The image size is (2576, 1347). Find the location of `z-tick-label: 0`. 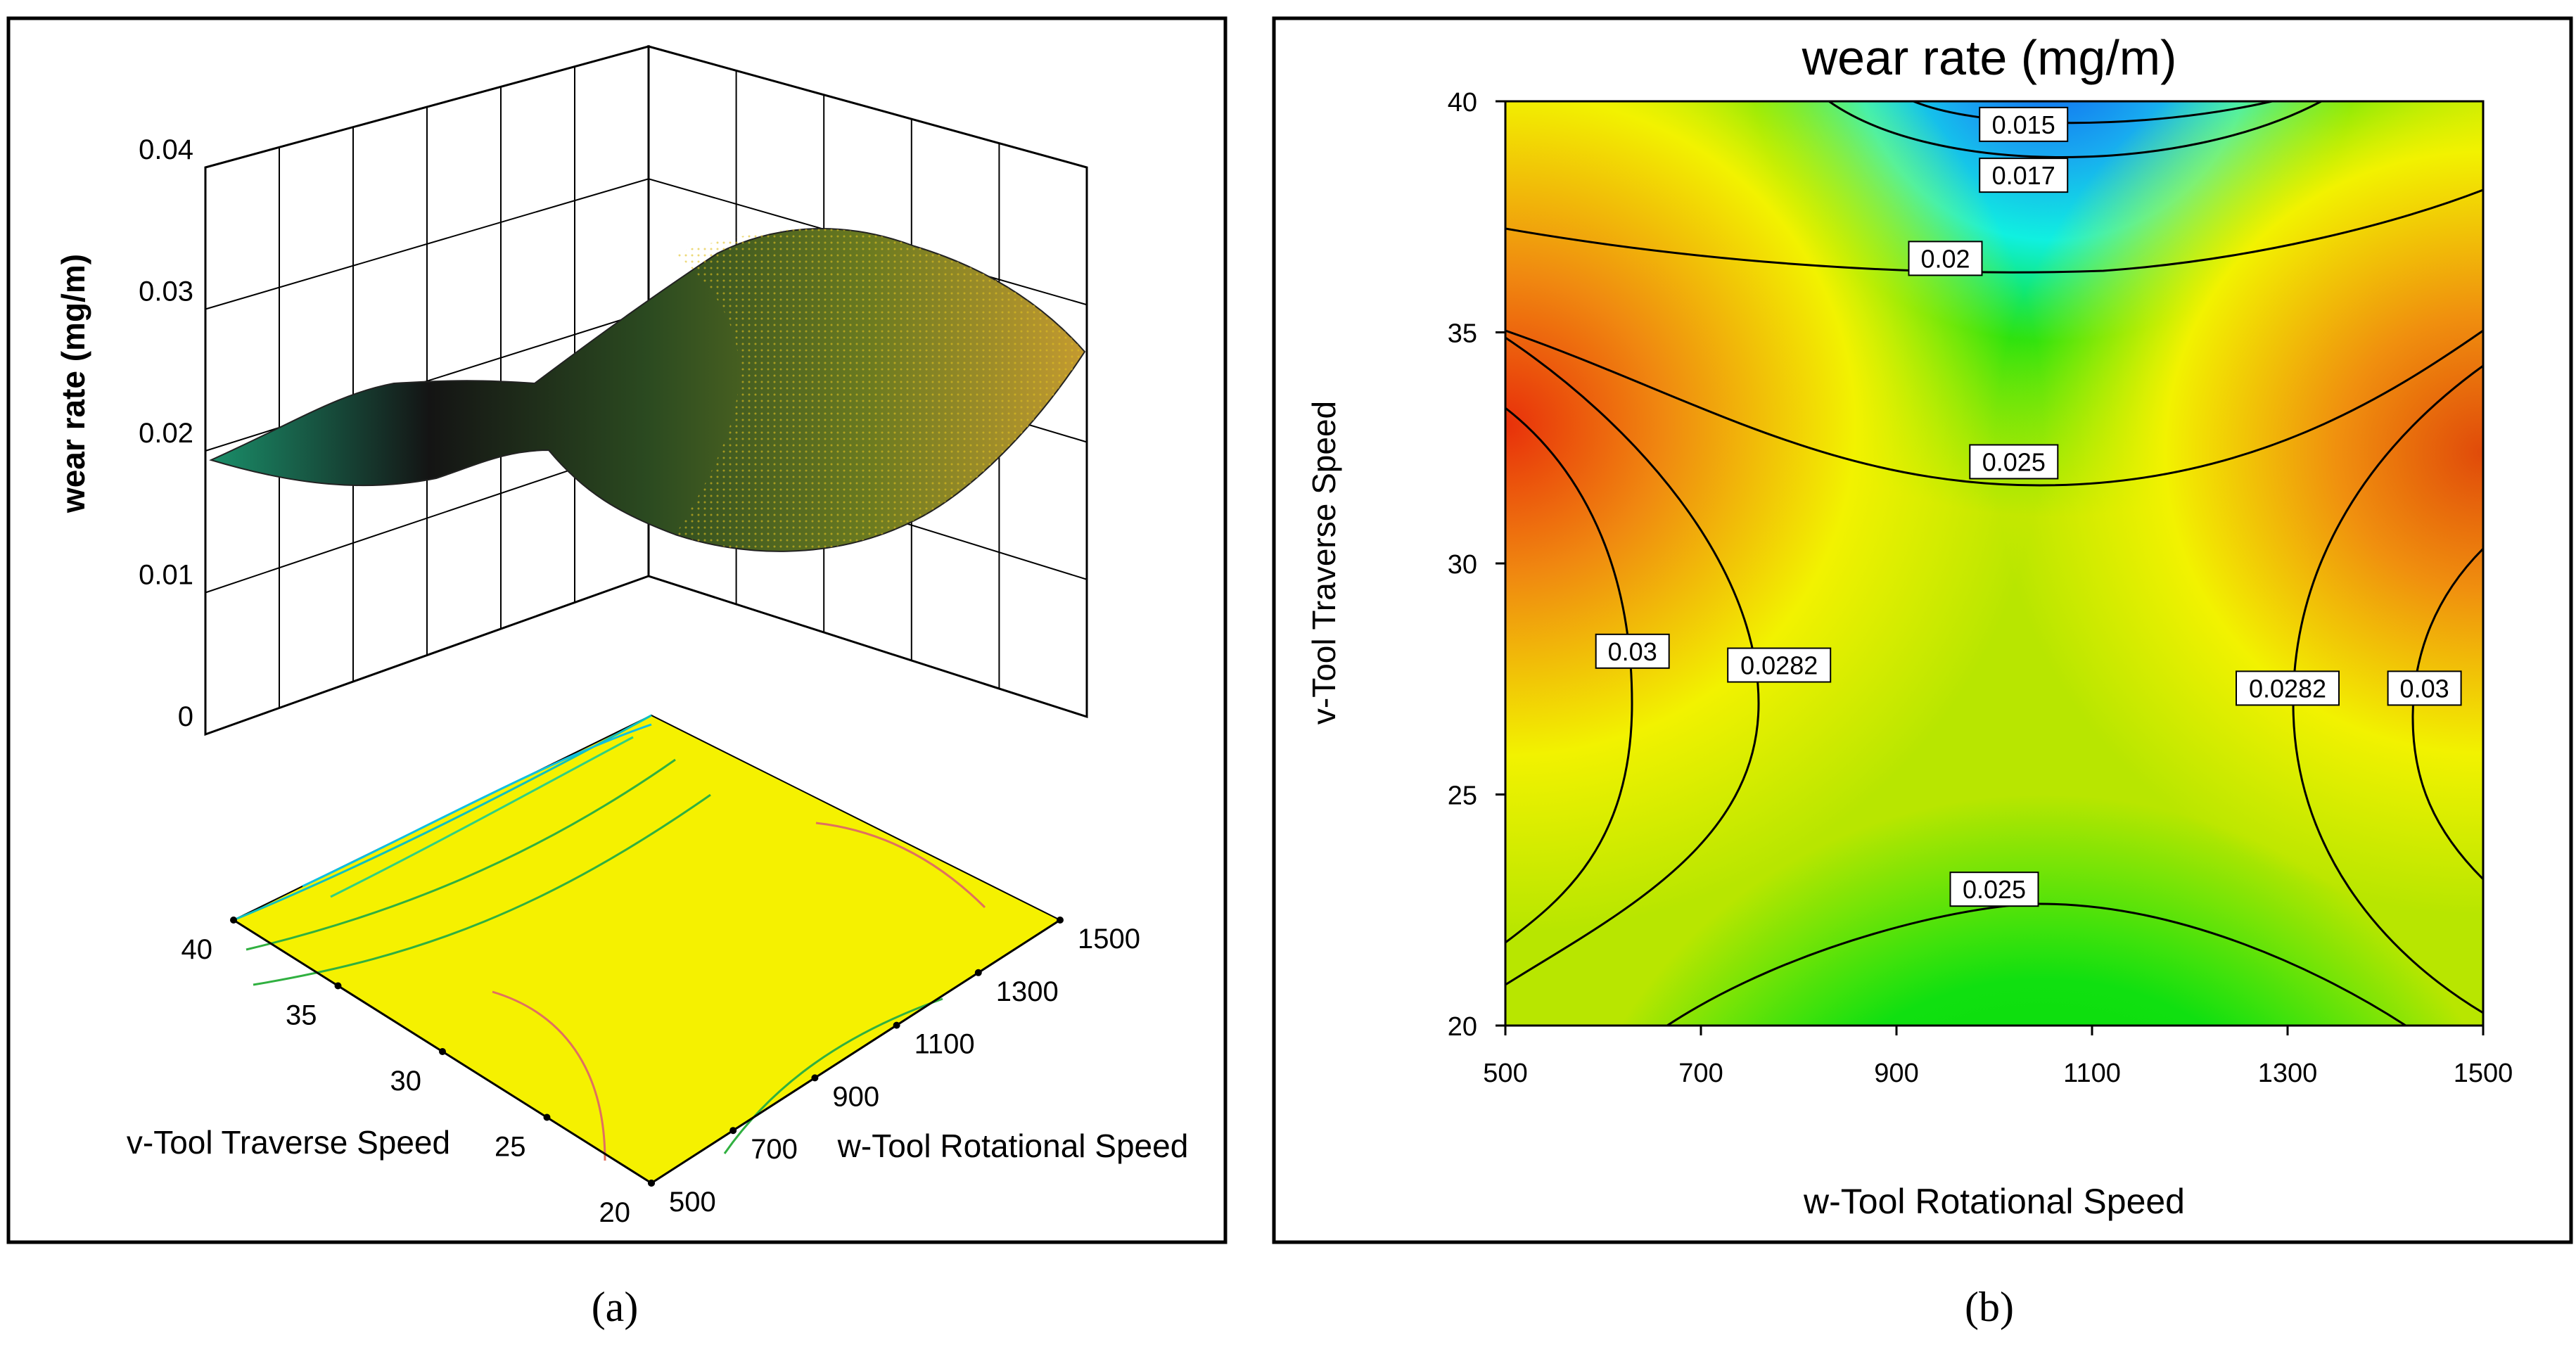

z-tick-label: 0 is located at coordinates (185, 716).